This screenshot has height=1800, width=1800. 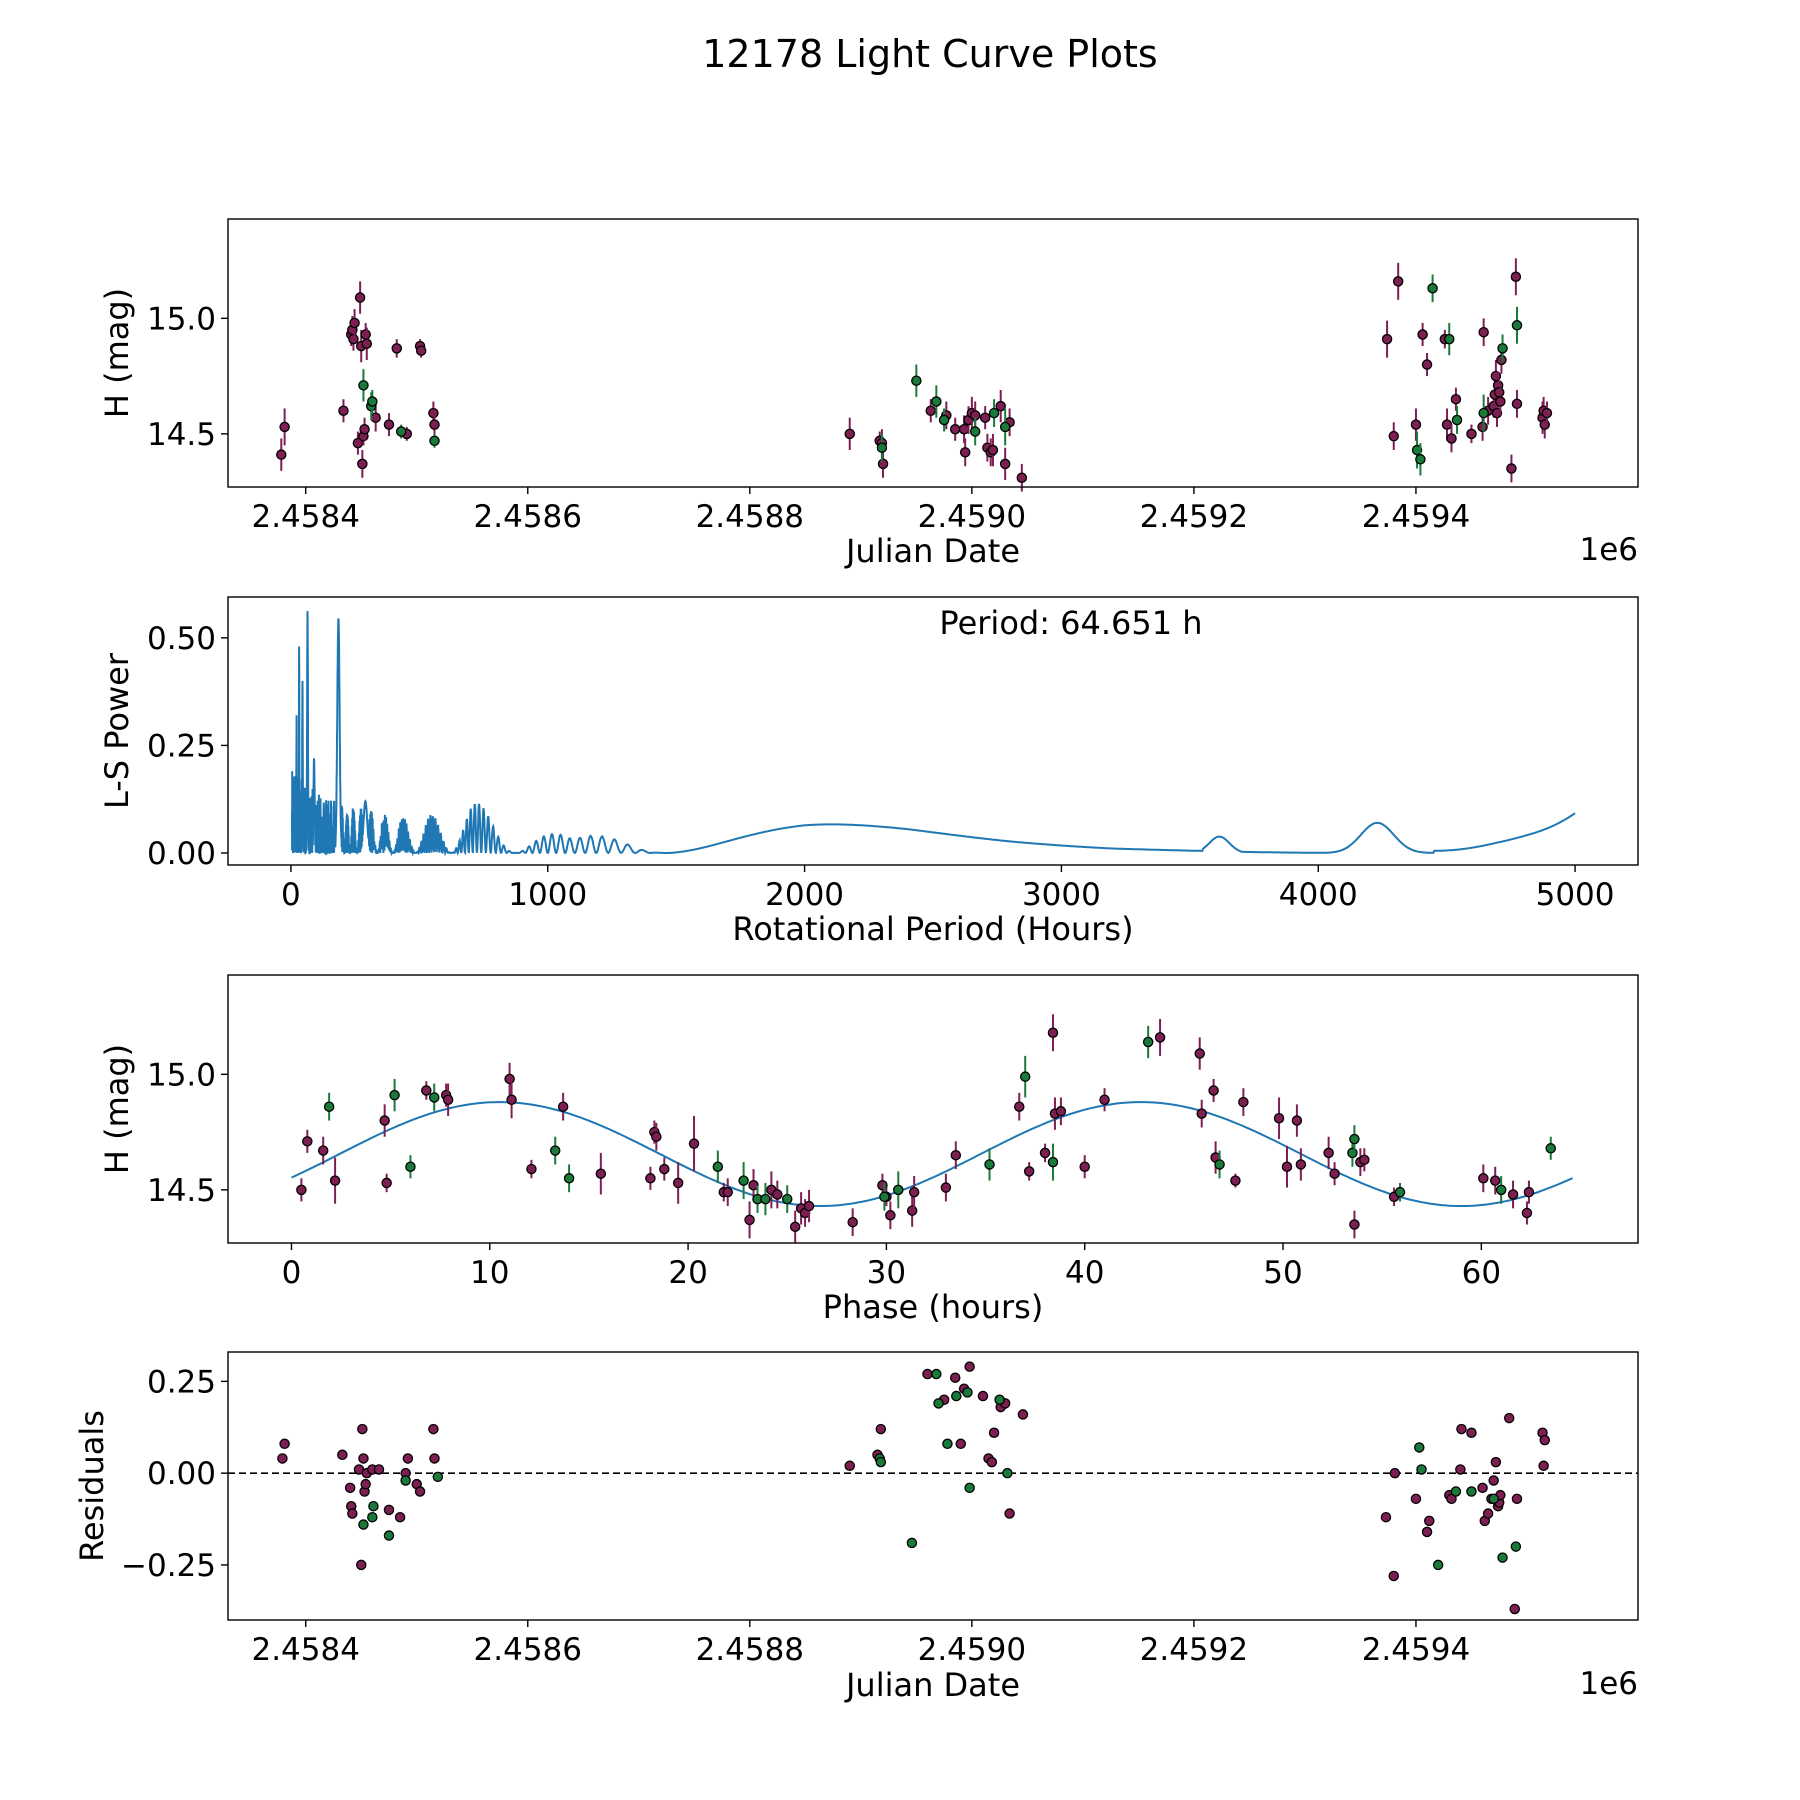 What do you see at coordinates (181, 854) in the screenshot?
I see `periodogram-ytick-label: 0.00` at bounding box center [181, 854].